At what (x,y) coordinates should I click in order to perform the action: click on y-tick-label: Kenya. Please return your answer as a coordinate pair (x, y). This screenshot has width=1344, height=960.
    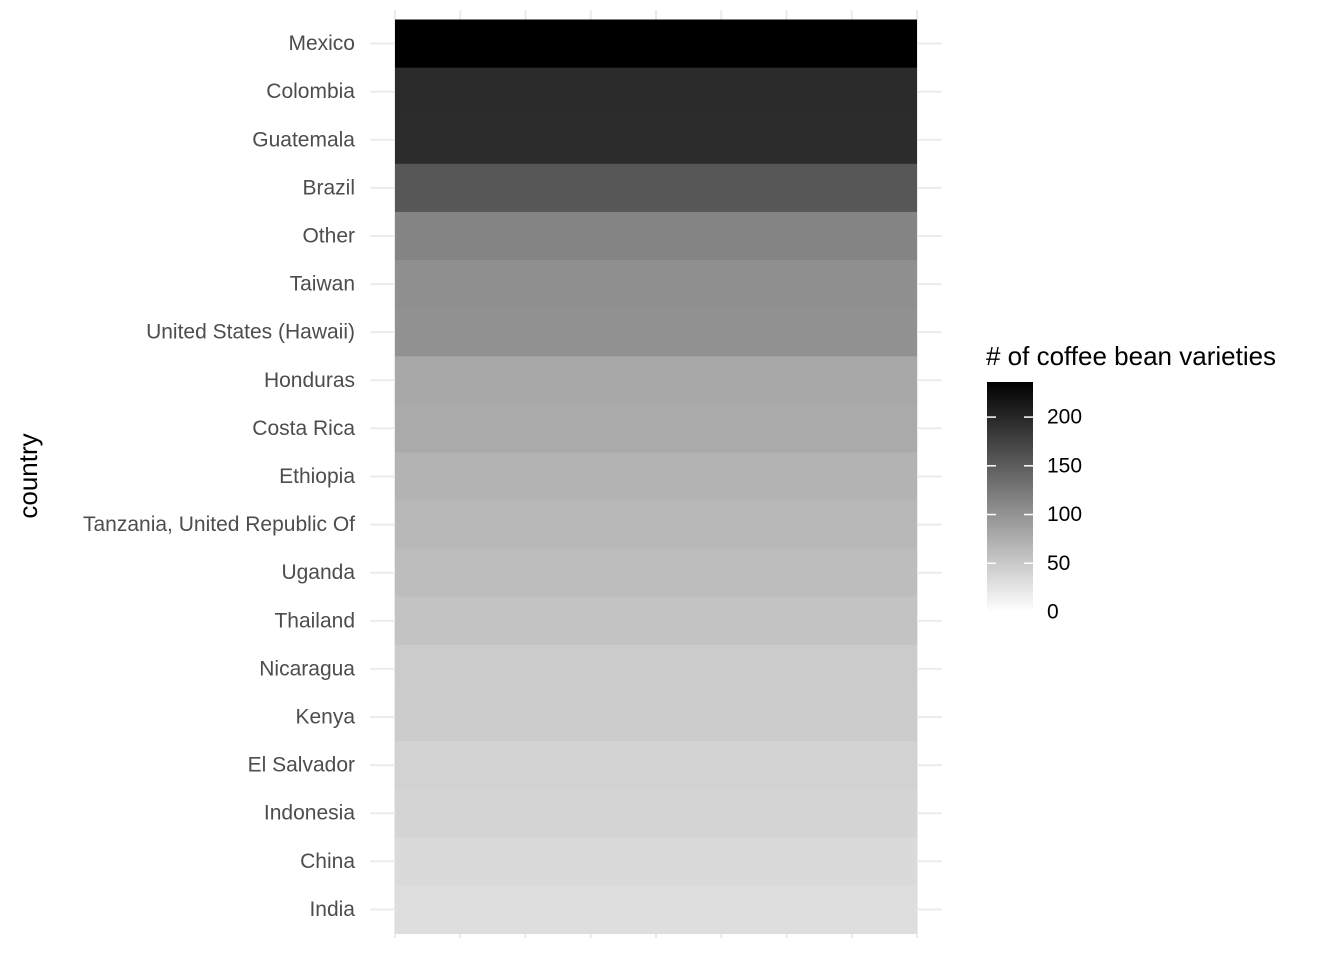
    Looking at the image, I should click on (325, 717).